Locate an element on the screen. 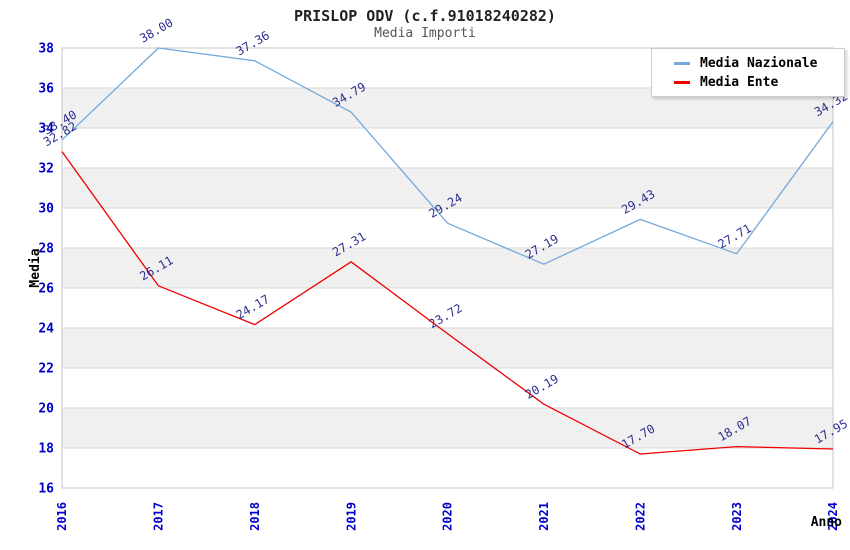 Image resolution: width=850 pixels, height=550 pixels. point-label: 38.00 is located at coordinates (156, 30).